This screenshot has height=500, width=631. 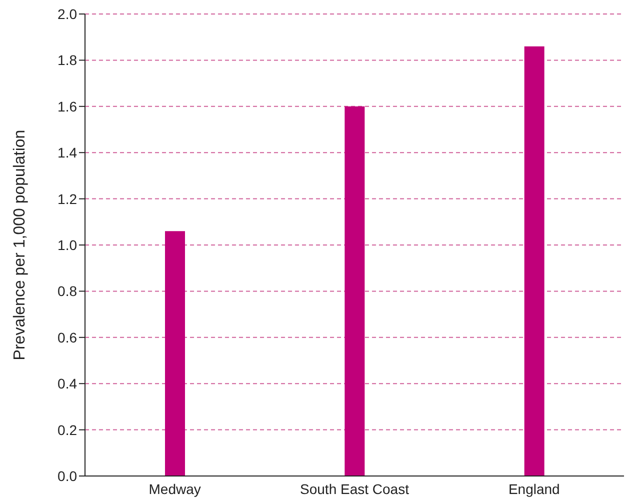 I want to click on y-tick-label: 1.2, so click(x=68, y=198).